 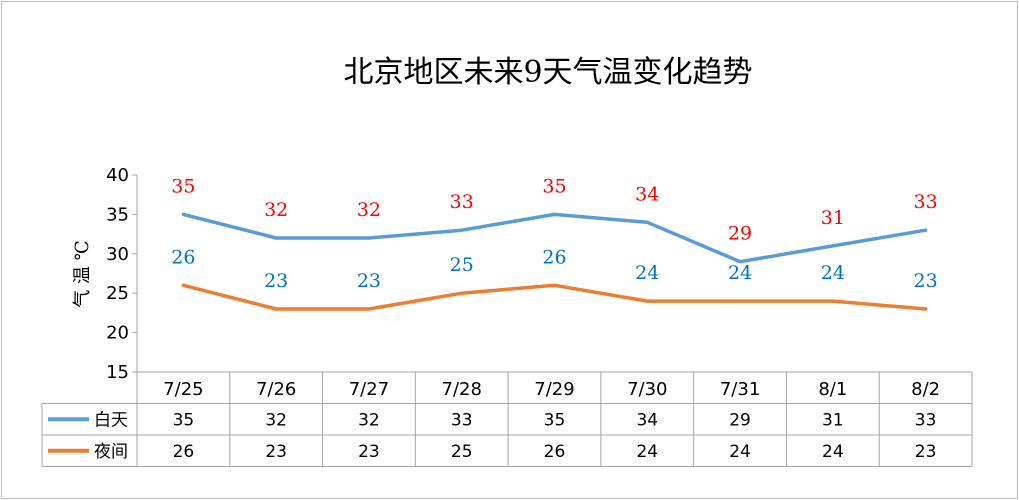 What do you see at coordinates (117, 254) in the screenshot?
I see `y-tick-label: 30` at bounding box center [117, 254].